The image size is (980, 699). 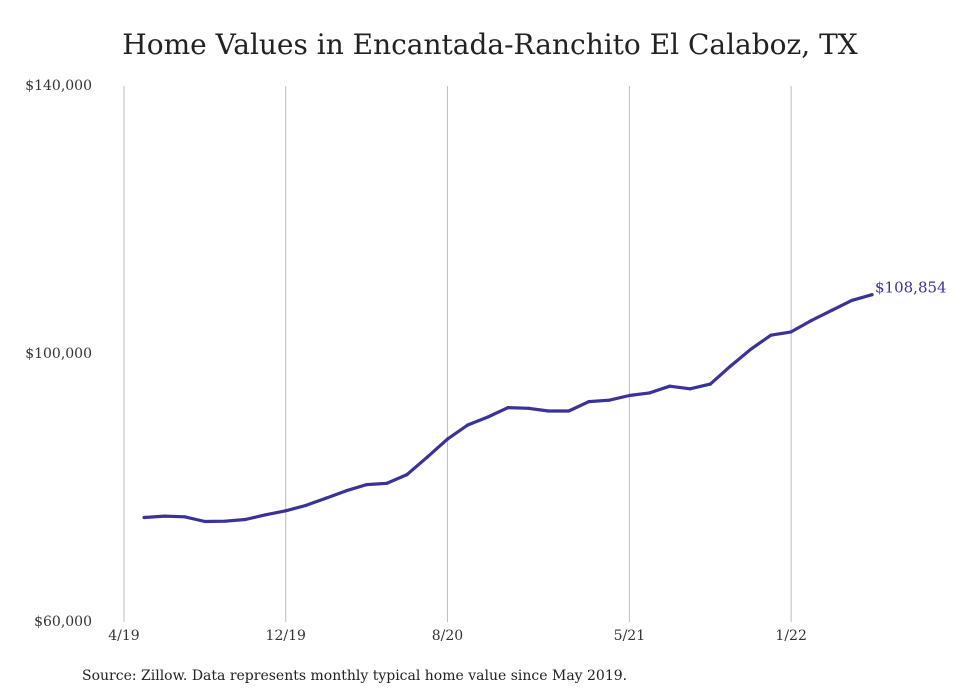 What do you see at coordinates (286, 636) in the screenshot?
I see `x-tick-label: 12/19` at bounding box center [286, 636].